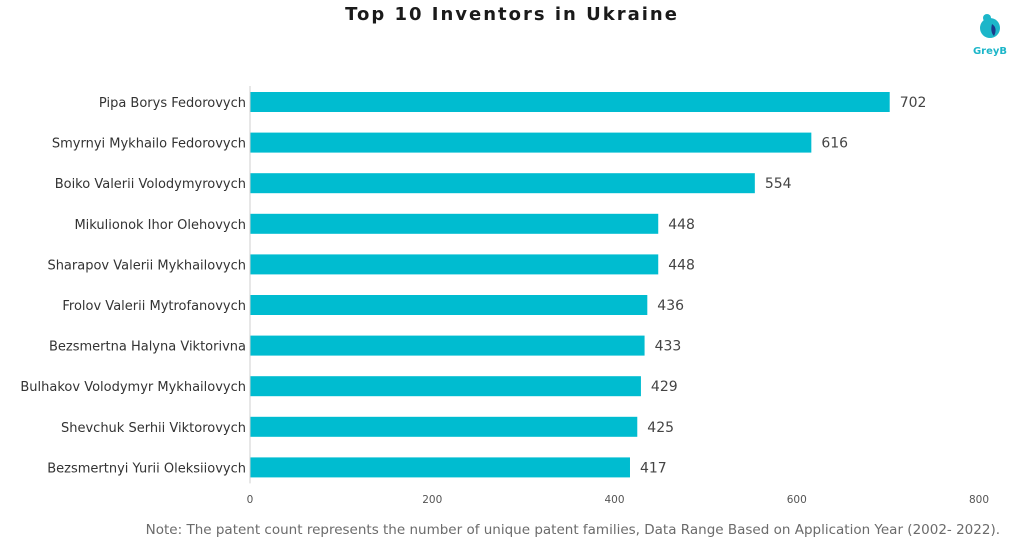 This screenshot has height=546, width=1024. Describe the element at coordinates (990, 51) in the screenshot. I see `logo-text: GreyB` at that location.